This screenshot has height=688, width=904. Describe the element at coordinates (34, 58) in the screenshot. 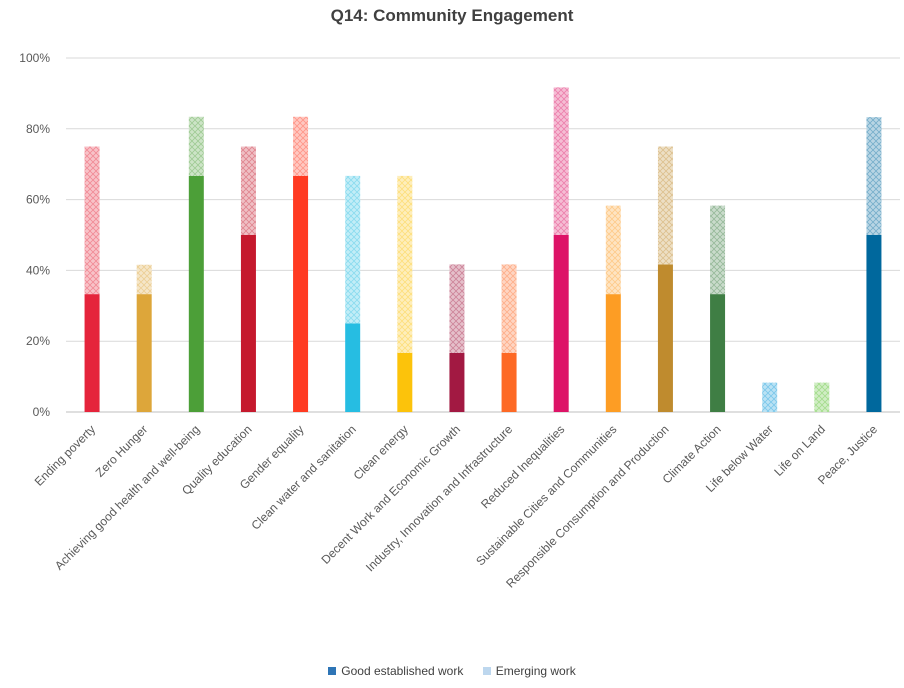

I see `y-tick-label: 100%` at that location.